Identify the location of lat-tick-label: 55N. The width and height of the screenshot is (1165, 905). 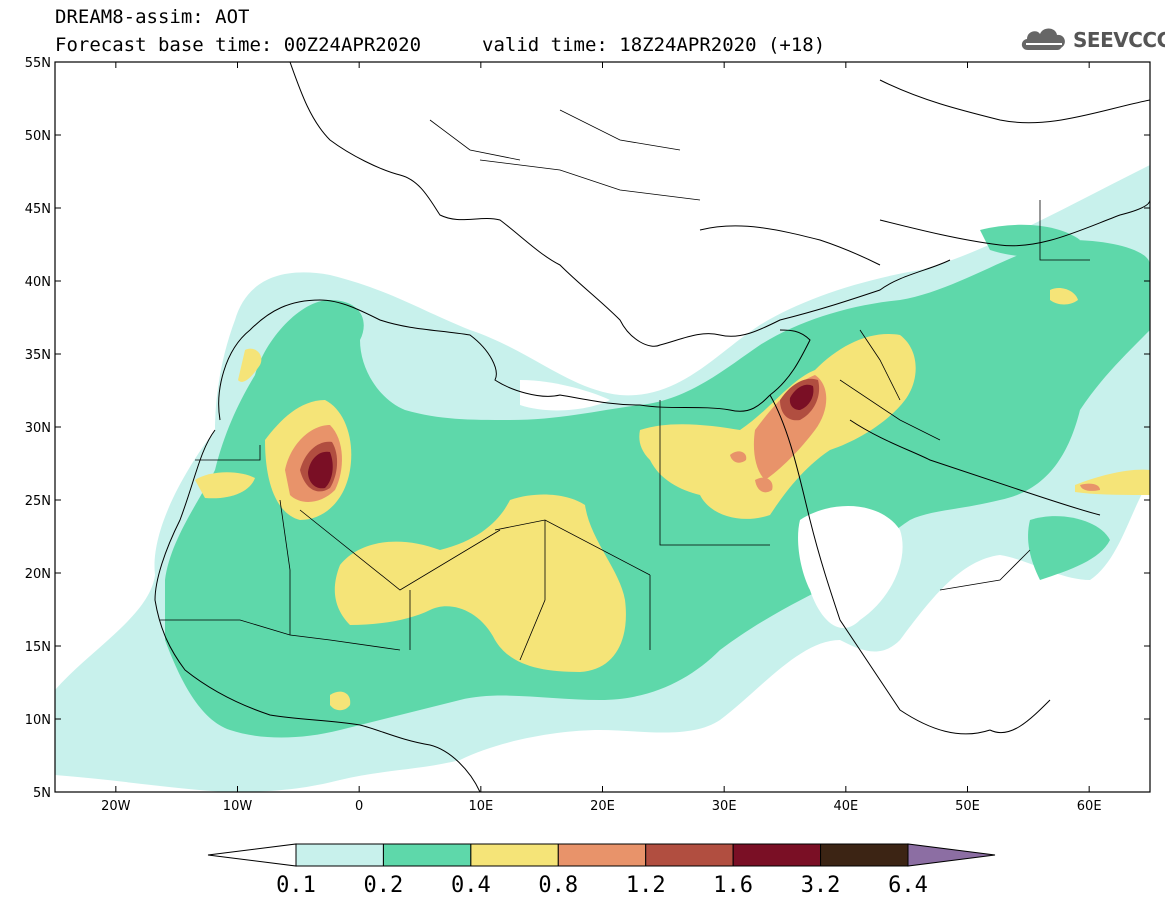
(38, 63).